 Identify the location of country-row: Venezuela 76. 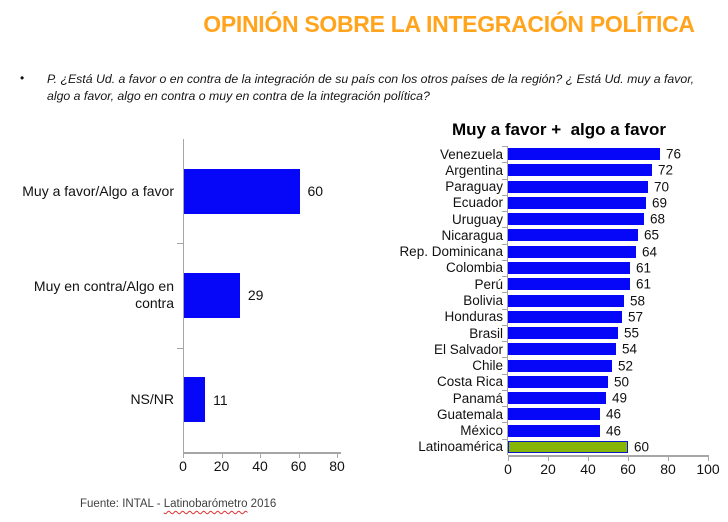
(559, 154).